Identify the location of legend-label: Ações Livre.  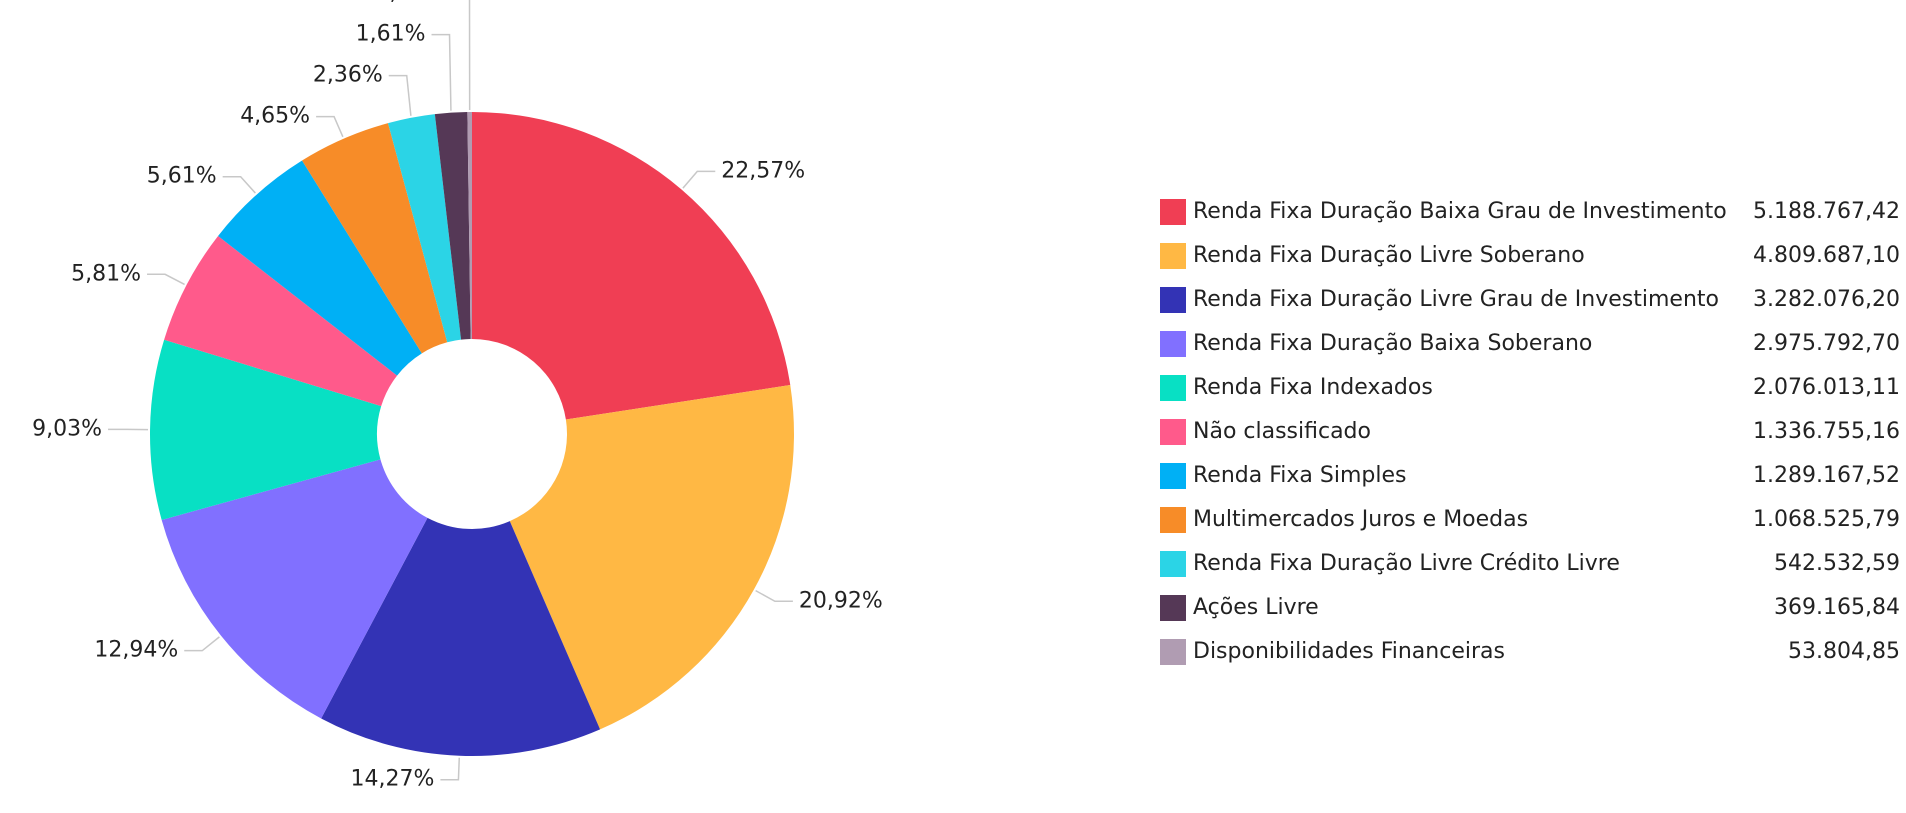
(1256, 607).